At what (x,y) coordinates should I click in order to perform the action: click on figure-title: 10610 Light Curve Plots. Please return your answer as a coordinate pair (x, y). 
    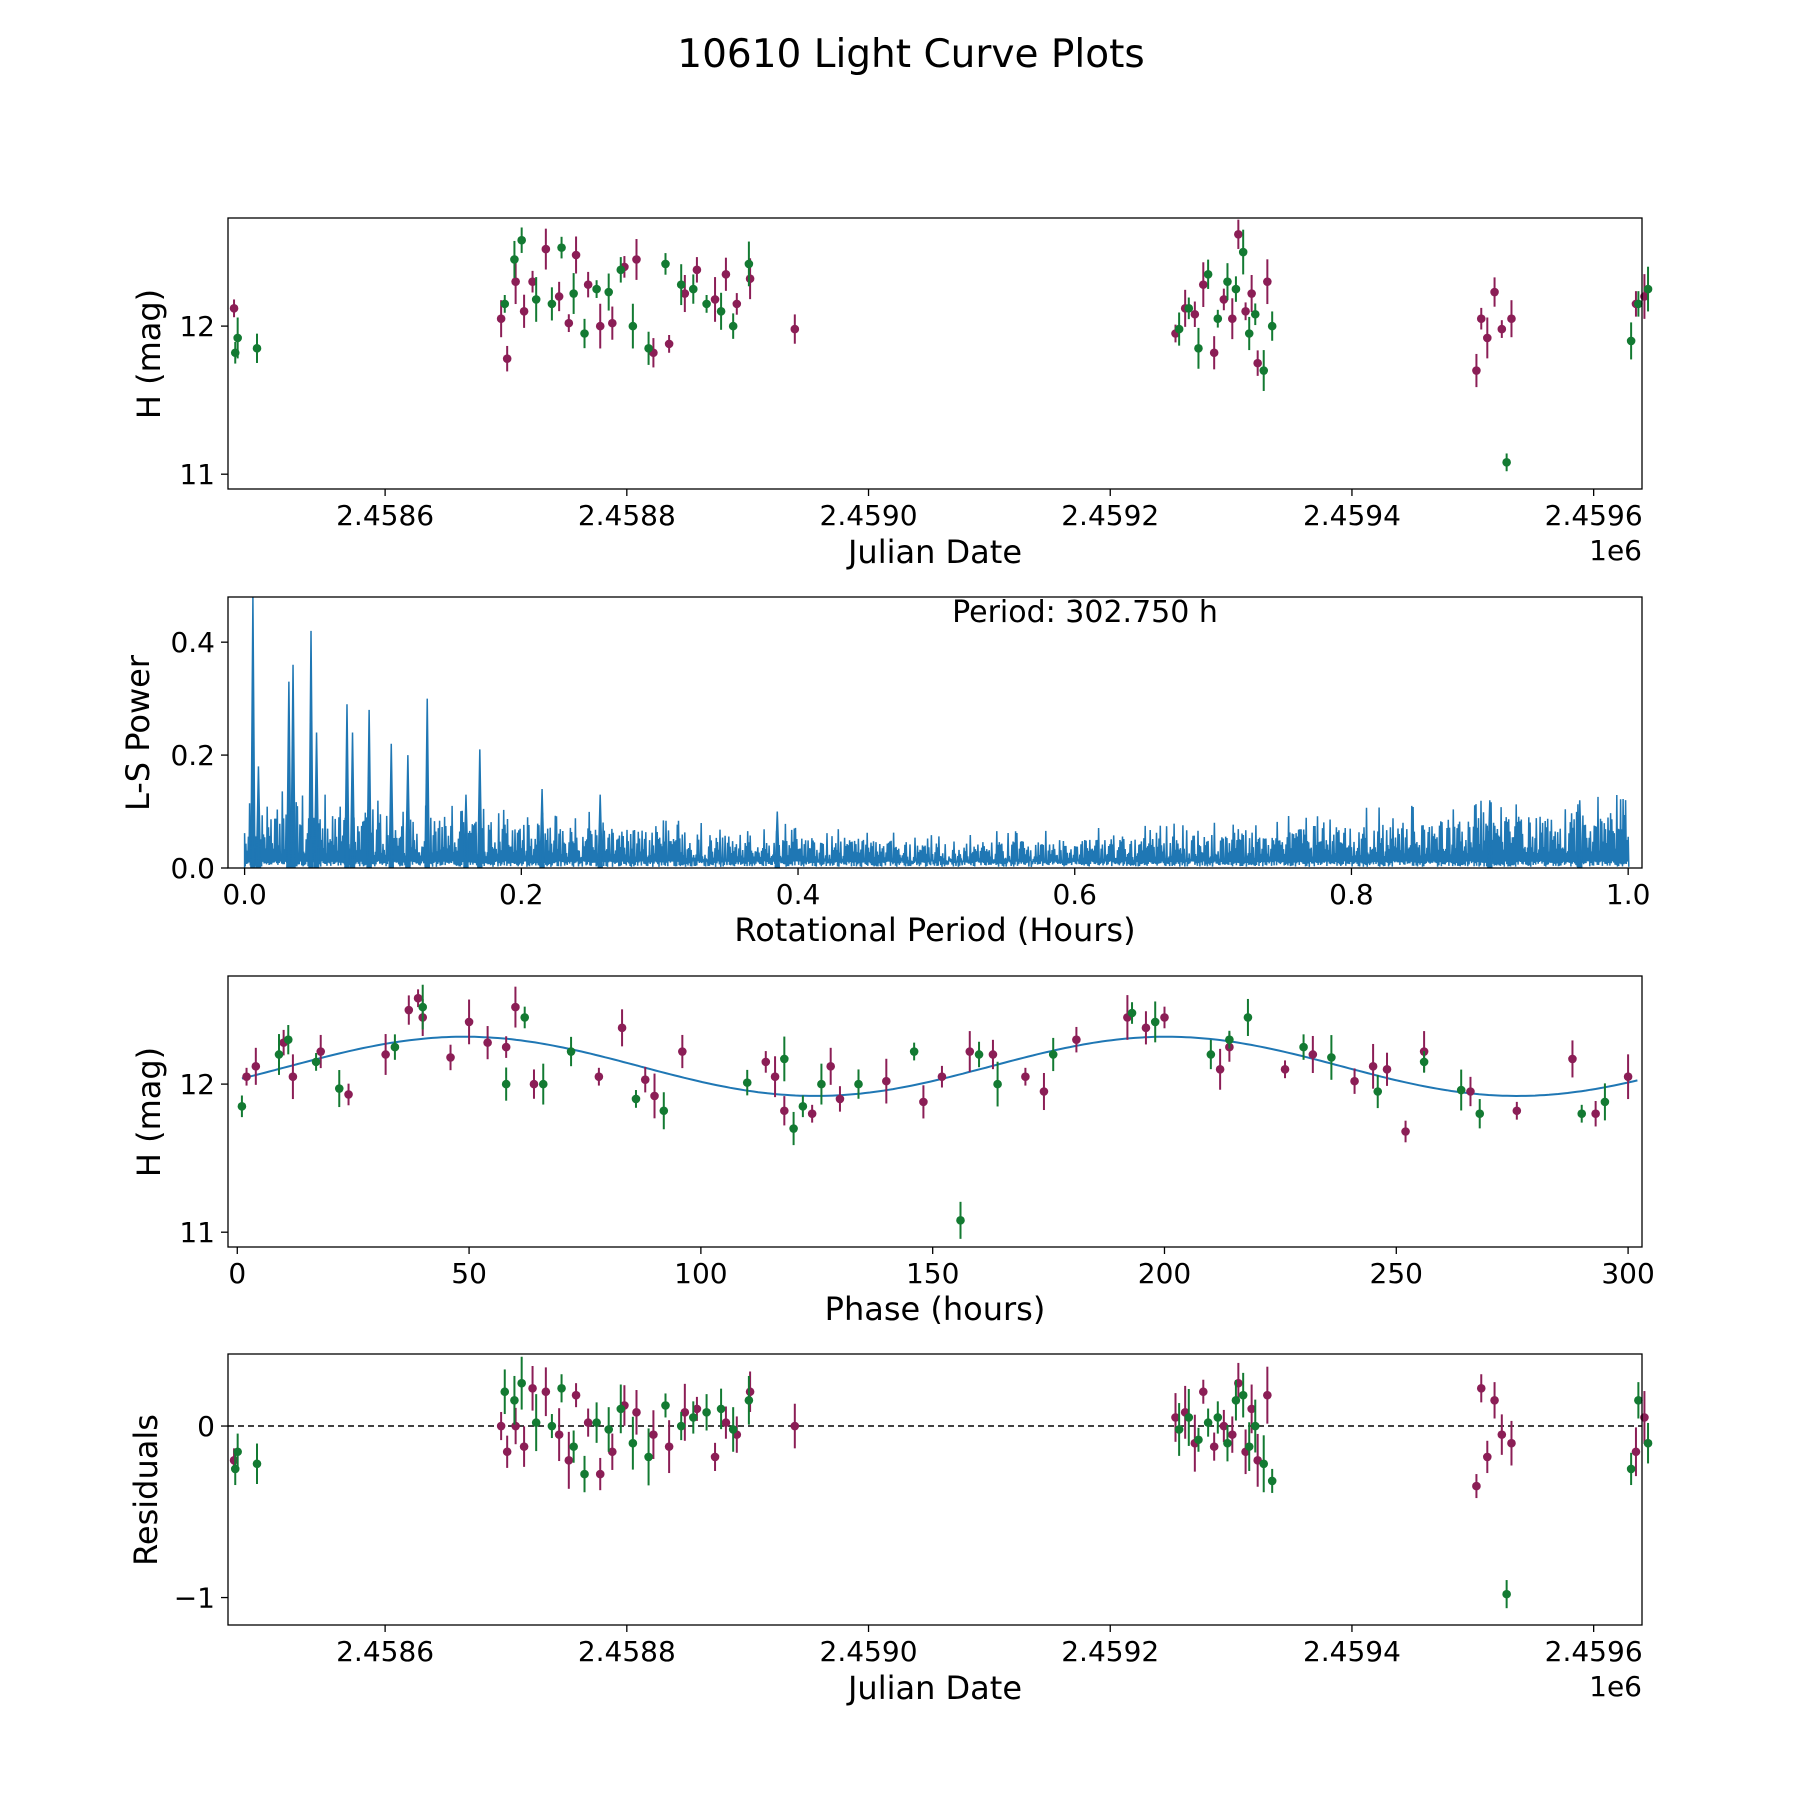
    Looking at the image, I should click on (910, 54).